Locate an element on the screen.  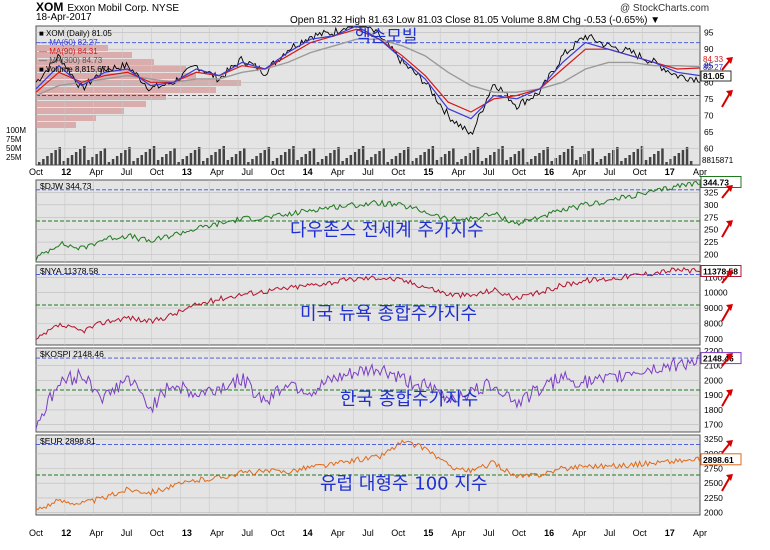
x-label-0-22: Apr is located at coordinates (700, 172).